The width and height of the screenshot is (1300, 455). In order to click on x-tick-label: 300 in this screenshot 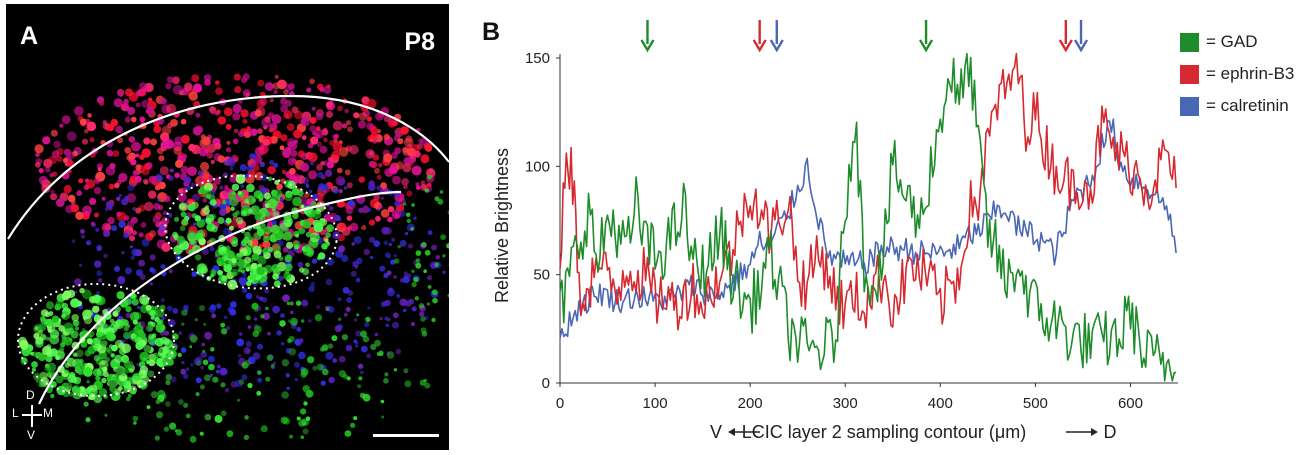, I will do `click(845, 403)`.